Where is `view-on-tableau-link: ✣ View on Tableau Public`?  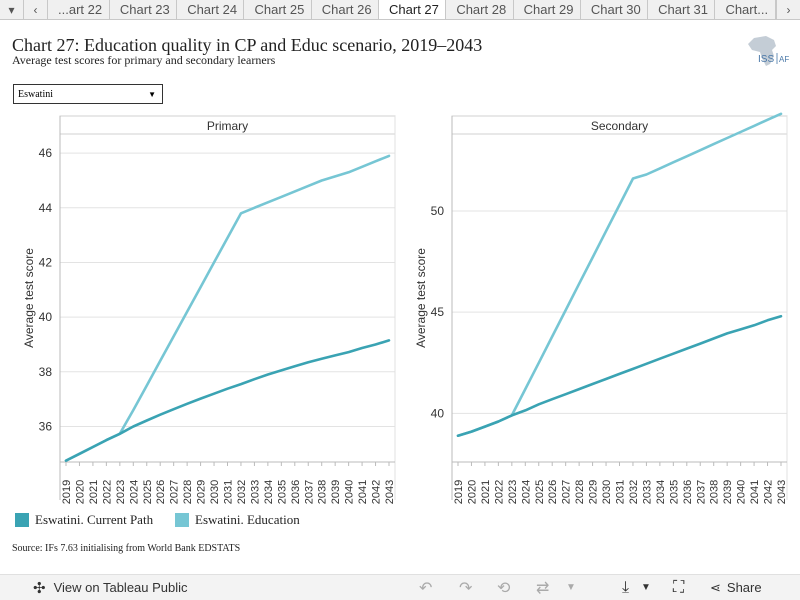 view-on-tableau-link: ✣ View on Tableau Public is located at coordinates (110, 588).